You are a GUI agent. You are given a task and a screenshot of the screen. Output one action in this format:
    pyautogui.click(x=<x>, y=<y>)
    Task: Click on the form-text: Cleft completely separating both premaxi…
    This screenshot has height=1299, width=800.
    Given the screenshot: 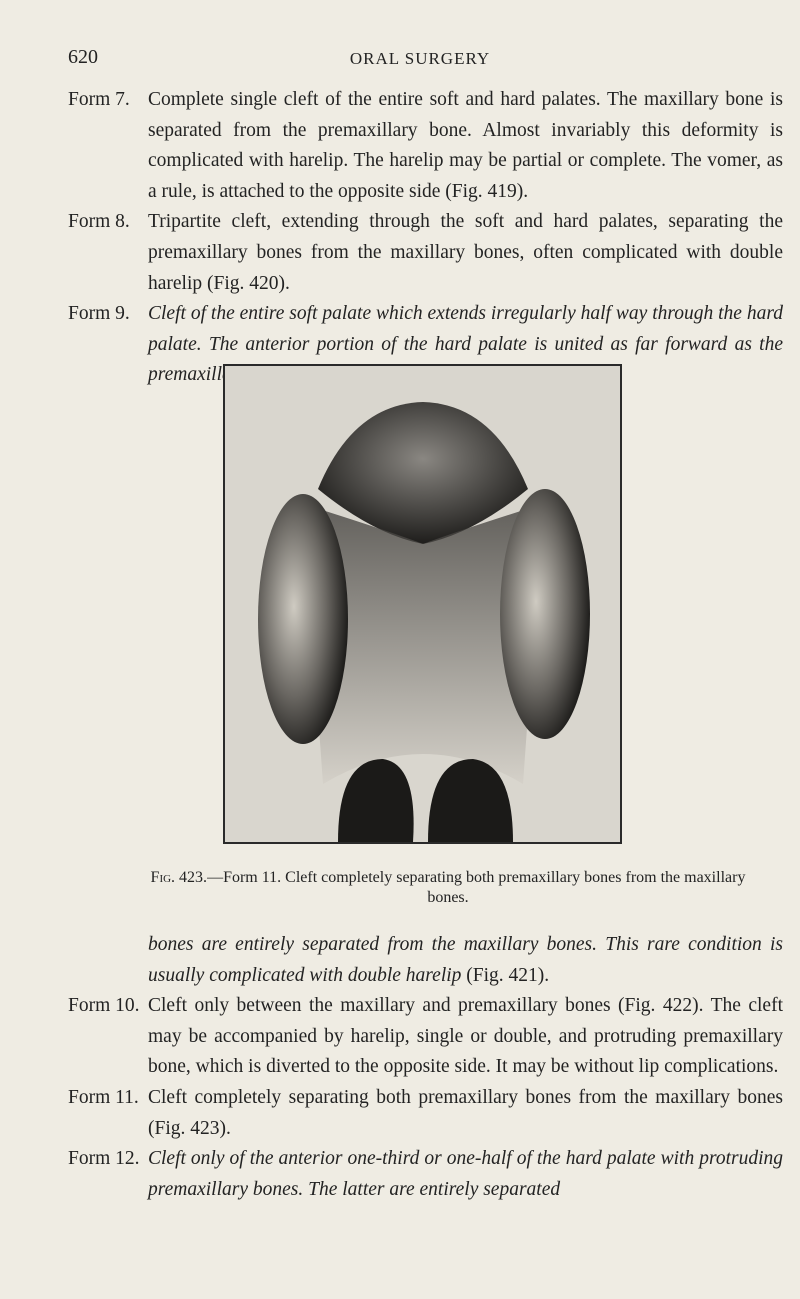 What is the action you would take?
    pyautogui.click(x=465, y=1113)
    